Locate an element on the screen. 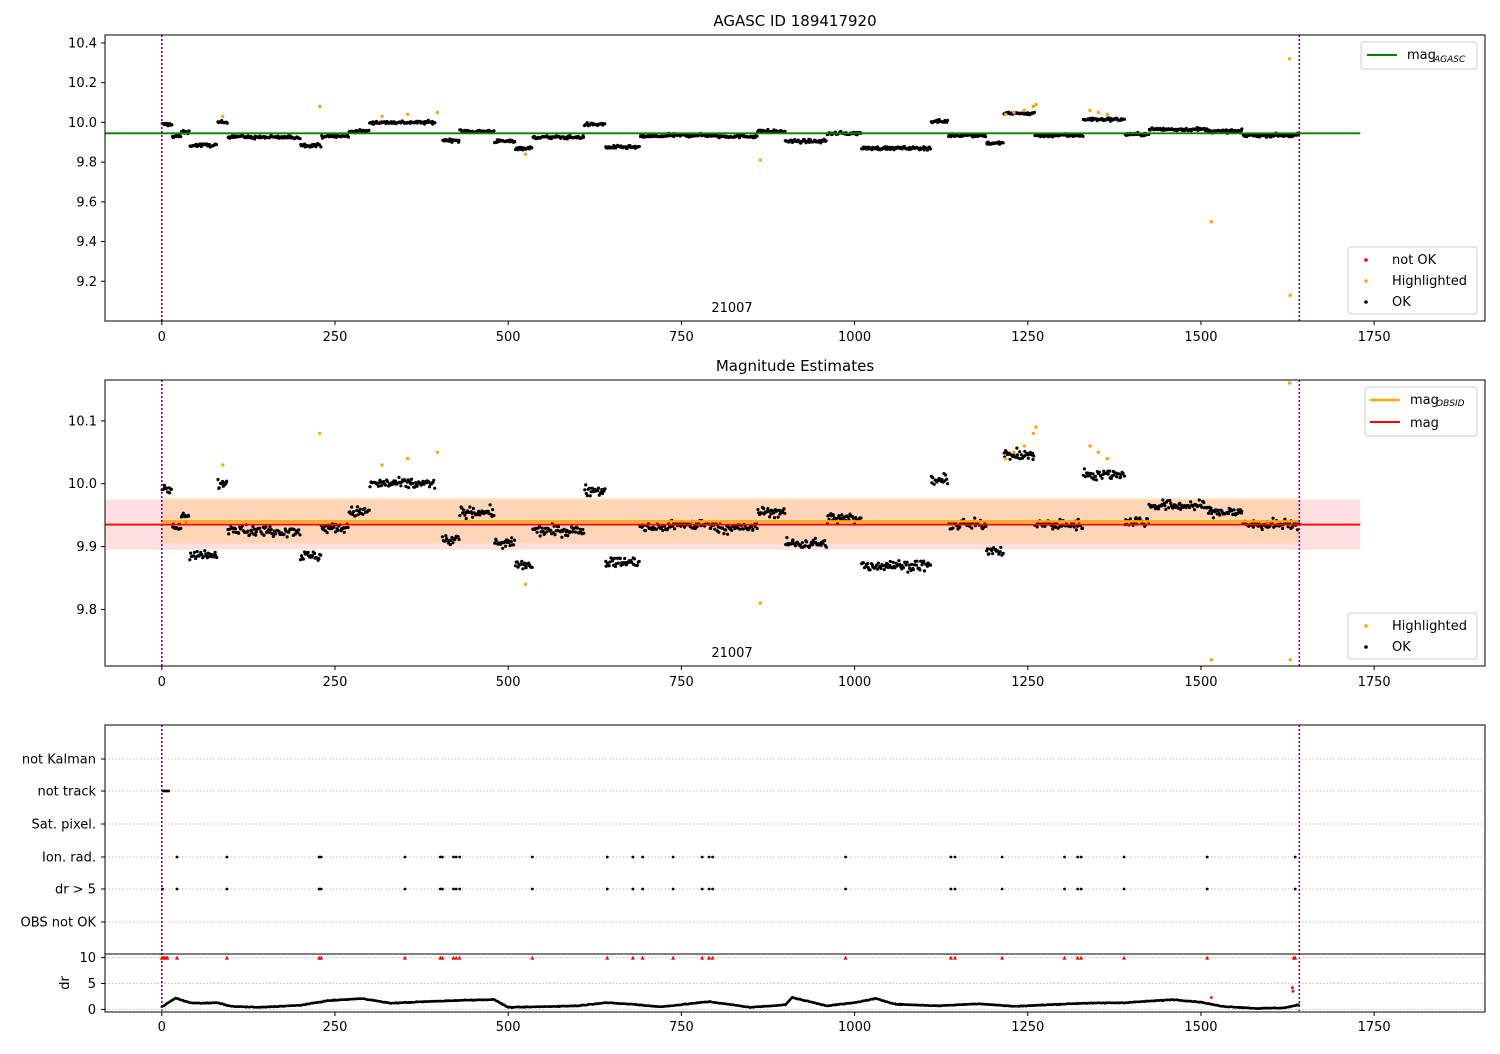 This screenshot has height=1054, width=1500. x-tick-label: 500 is located at coordinates (508, 337).